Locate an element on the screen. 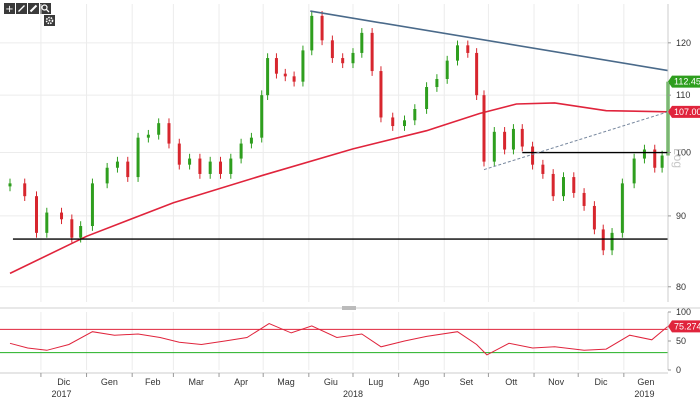  moving-average-badge: 107.0072 is located at coordinates (684, 111).